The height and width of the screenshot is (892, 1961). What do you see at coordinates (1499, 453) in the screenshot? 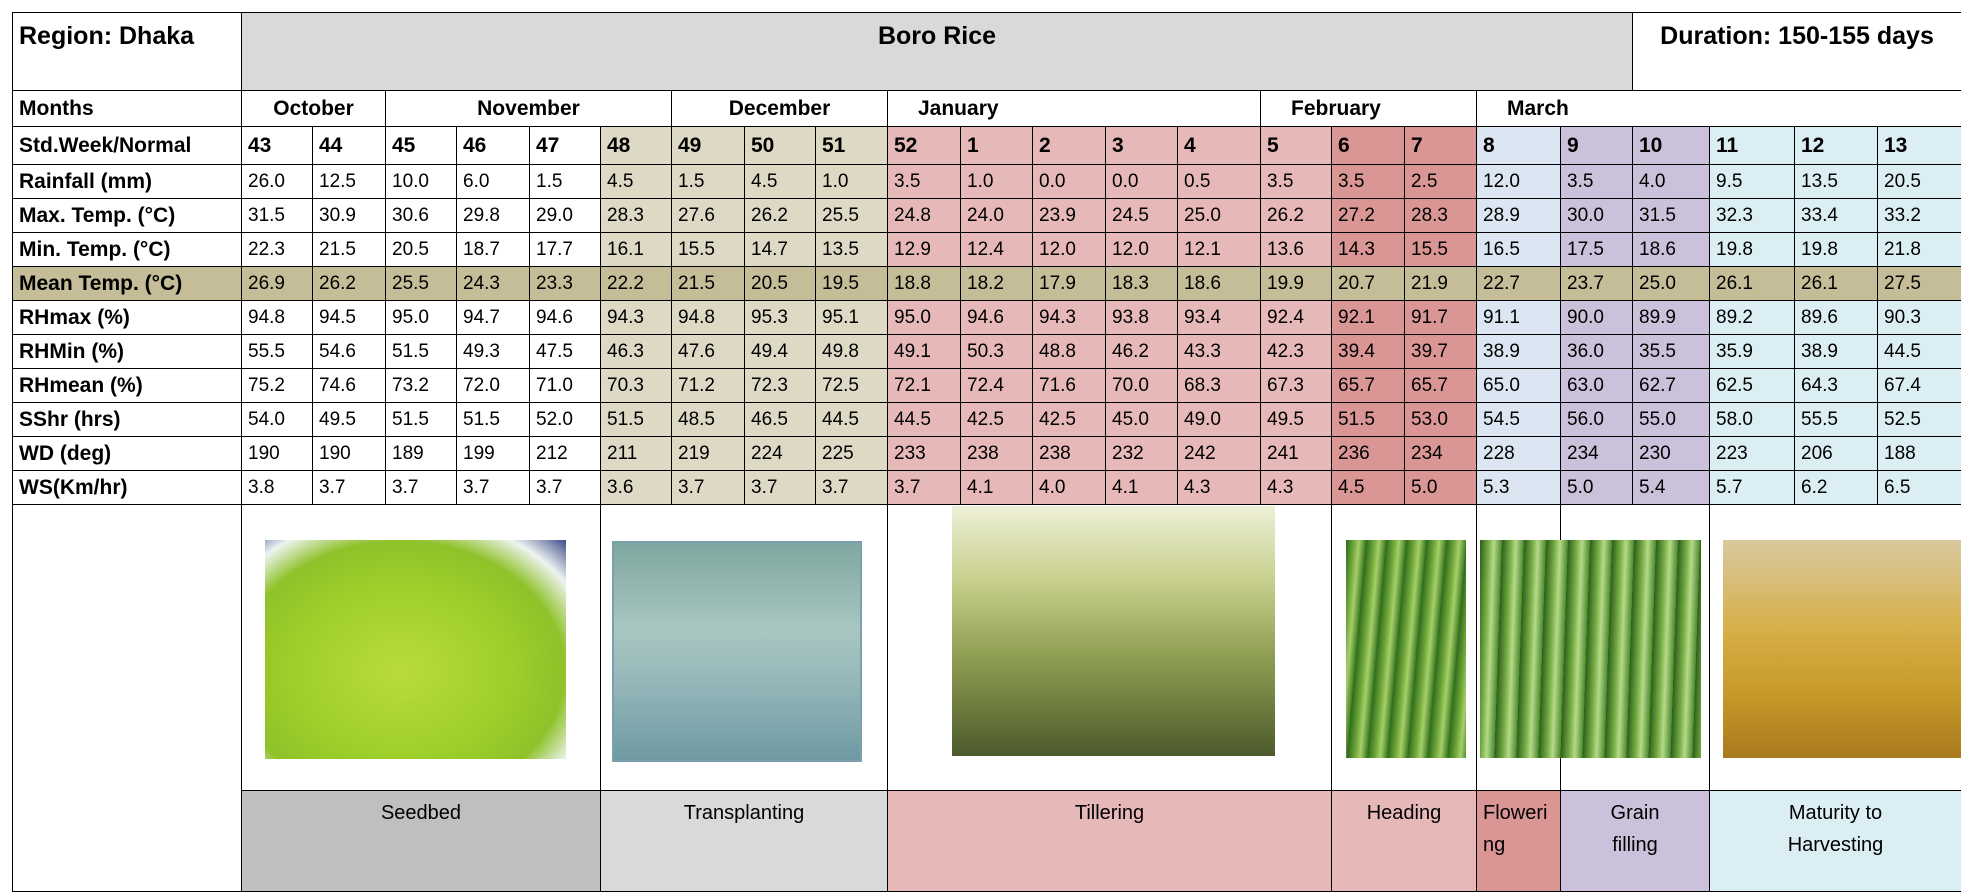
I see `value-cell-text: 228` at bounding box center [1499, 453].